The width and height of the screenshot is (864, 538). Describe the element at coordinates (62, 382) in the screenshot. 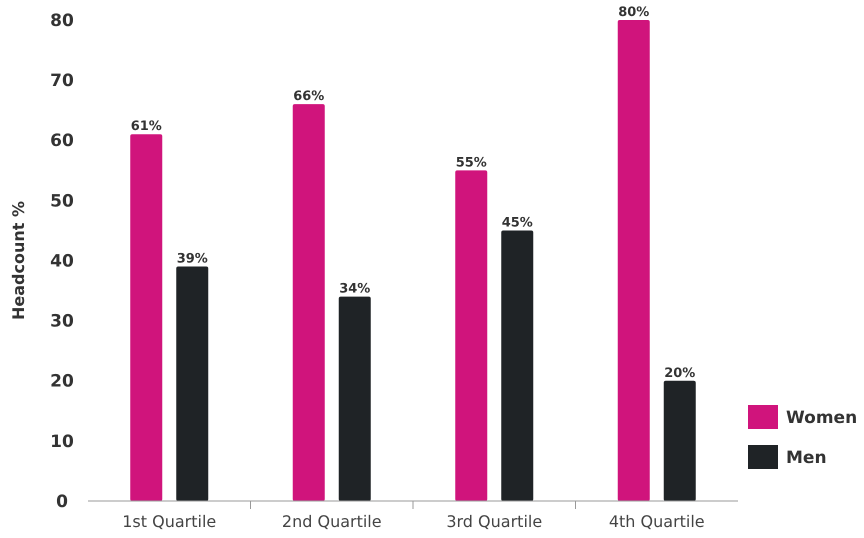

I see `y-tick-label: 20` at that location.